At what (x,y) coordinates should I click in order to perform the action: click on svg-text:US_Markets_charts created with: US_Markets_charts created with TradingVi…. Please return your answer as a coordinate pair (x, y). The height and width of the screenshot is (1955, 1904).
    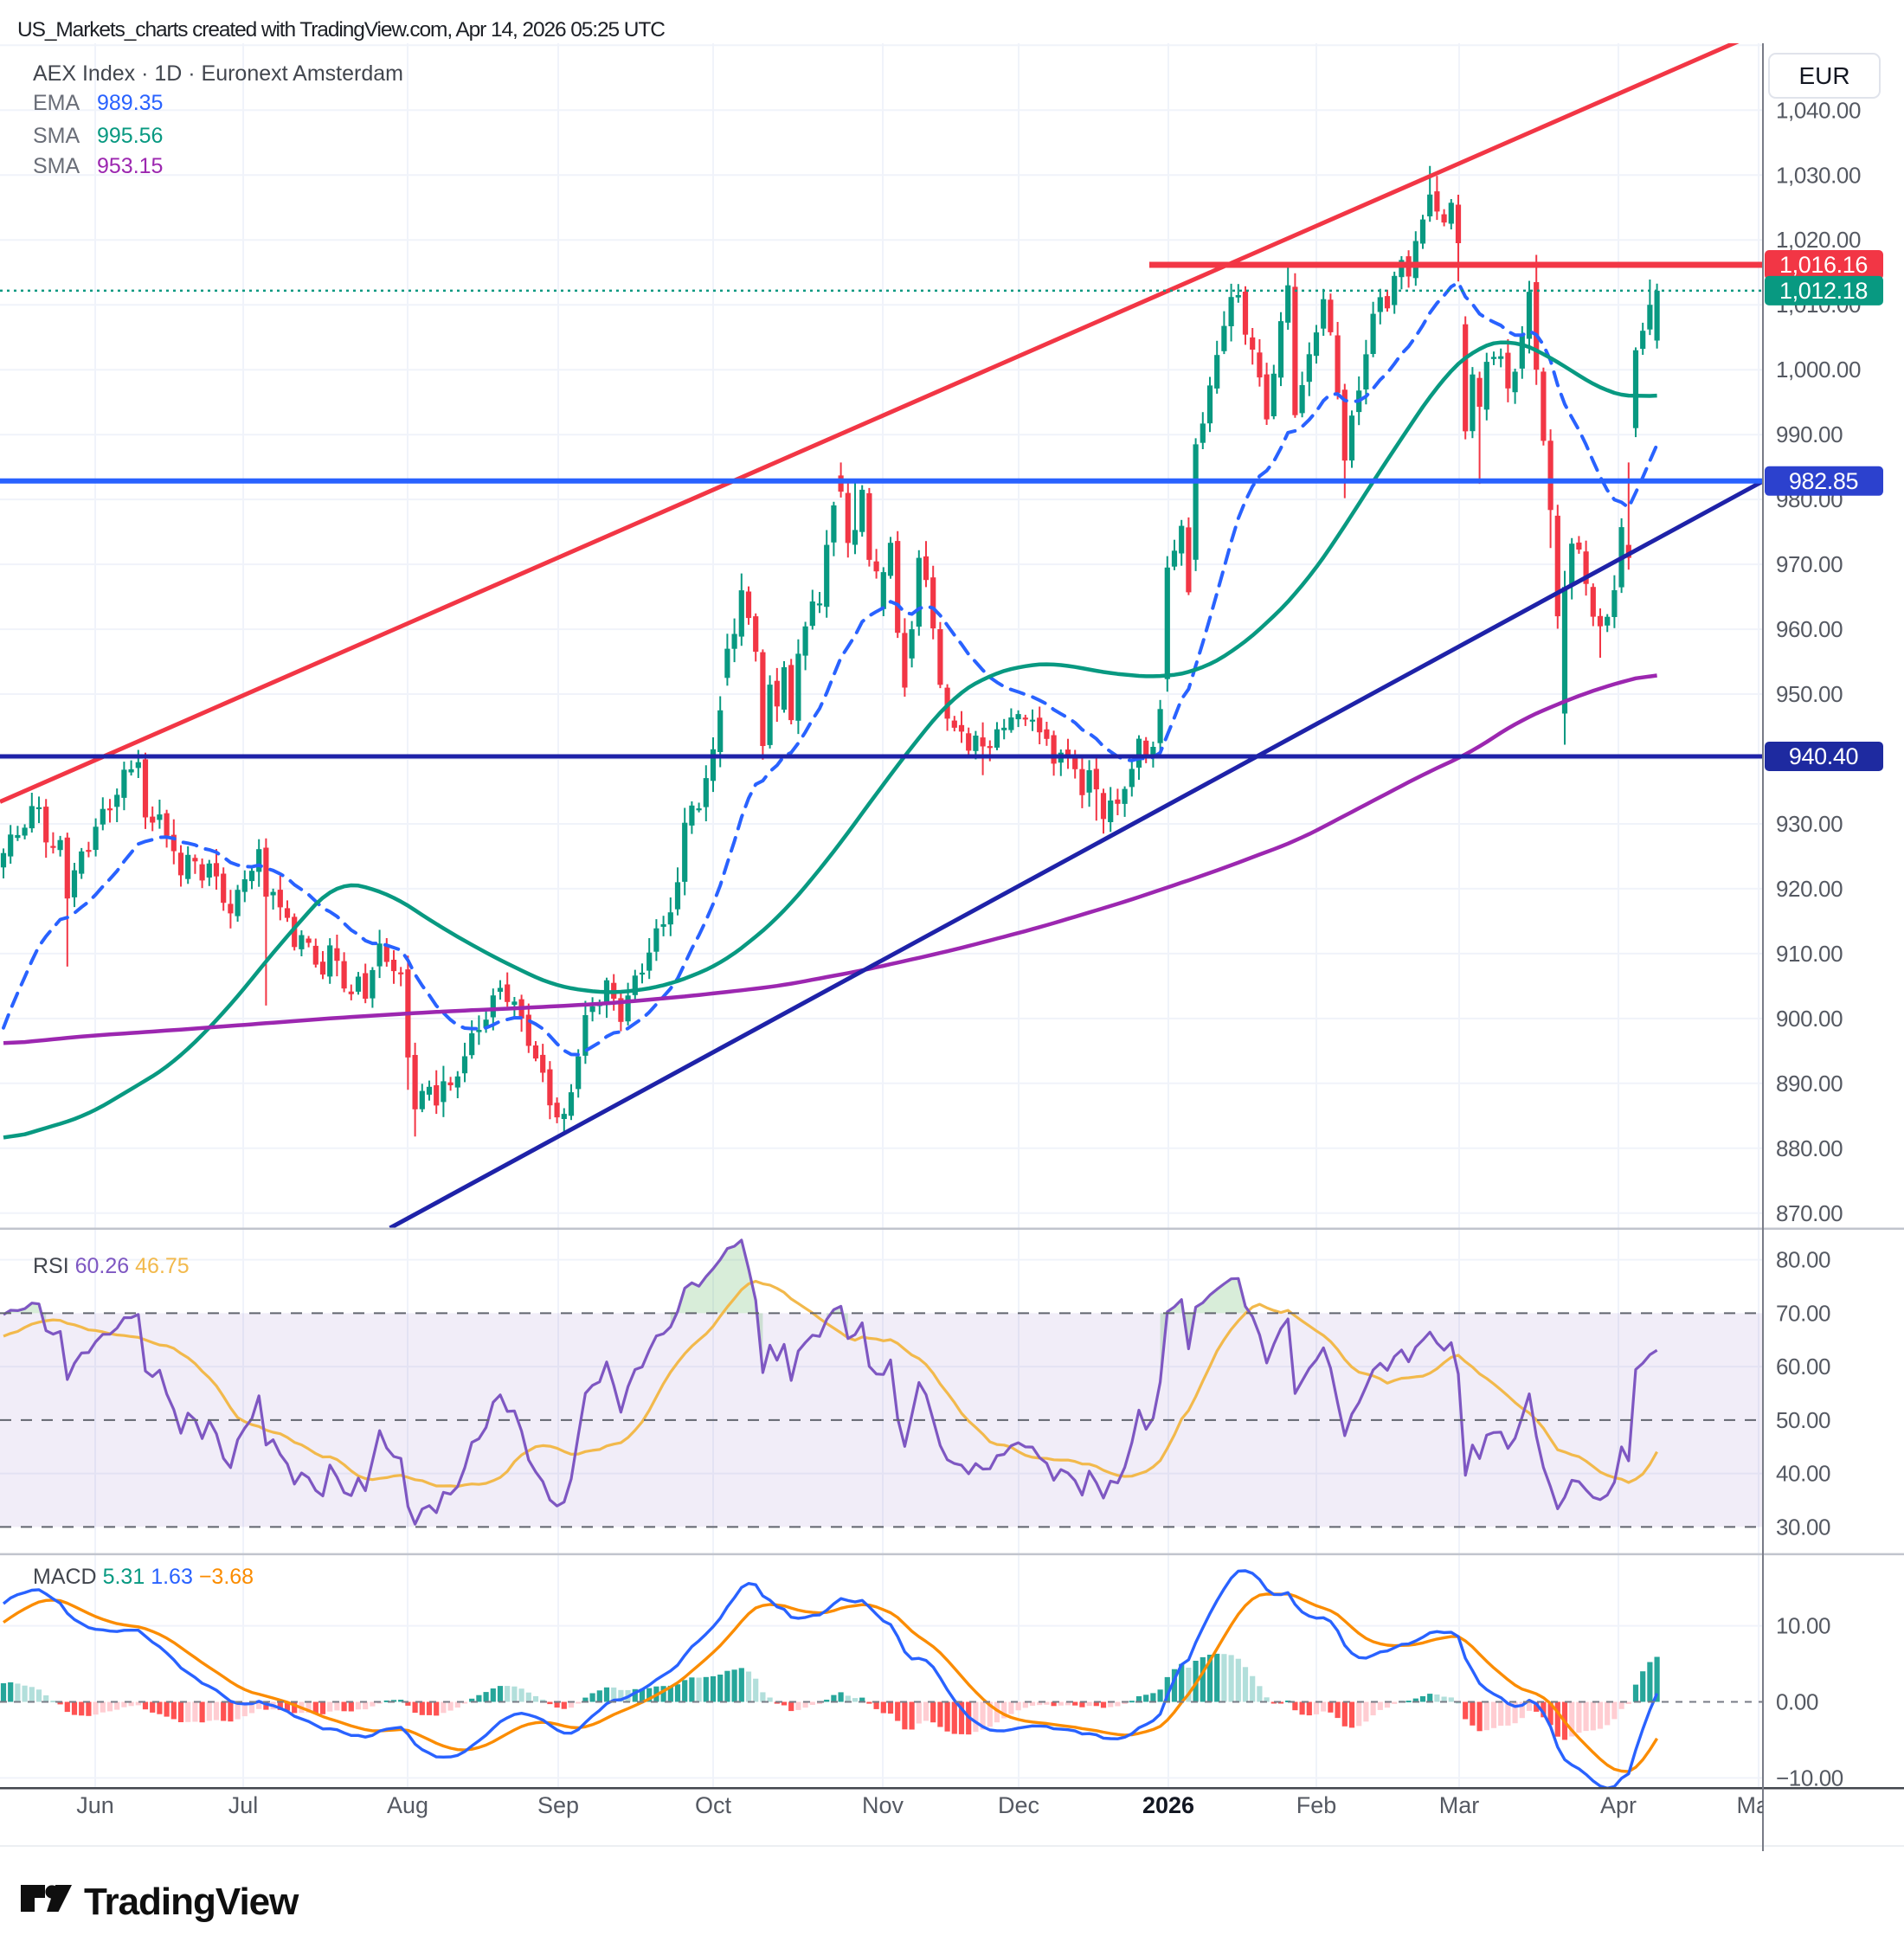
    Looking at the image, I should click on (341, 30).